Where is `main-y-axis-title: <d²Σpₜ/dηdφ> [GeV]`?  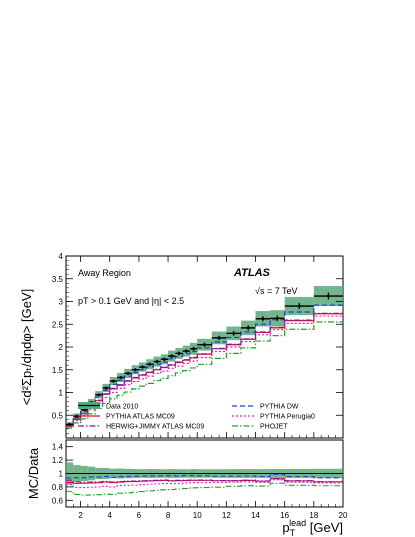
main-y-axis-title: <d²Σpₜ/dηdφ> [GeV] is located at coordinates (26, 347).